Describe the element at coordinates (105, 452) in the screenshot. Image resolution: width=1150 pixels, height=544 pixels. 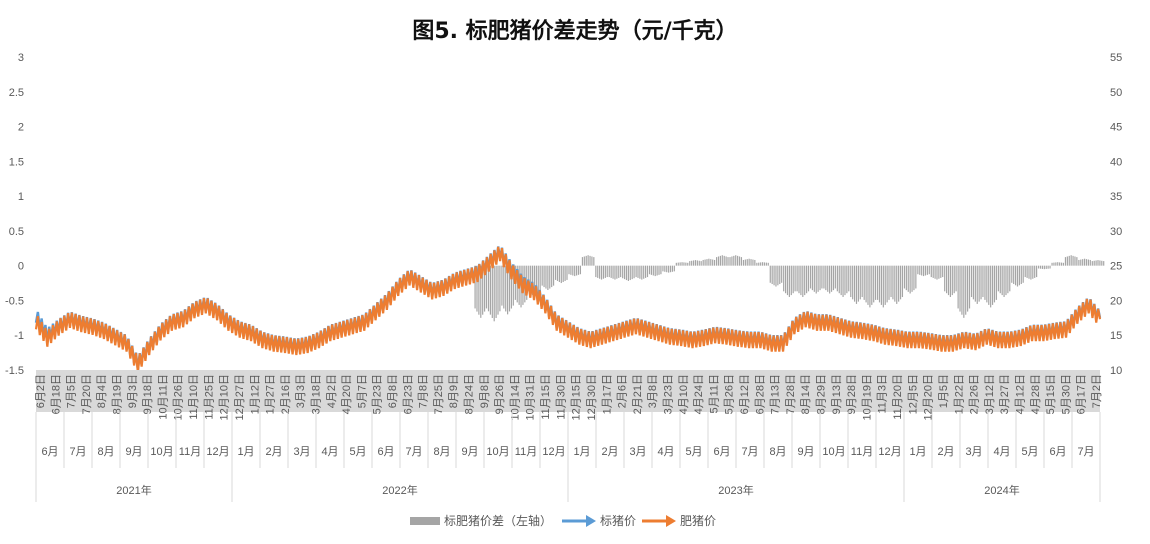
I see `x-month-label: 8月` at that location.